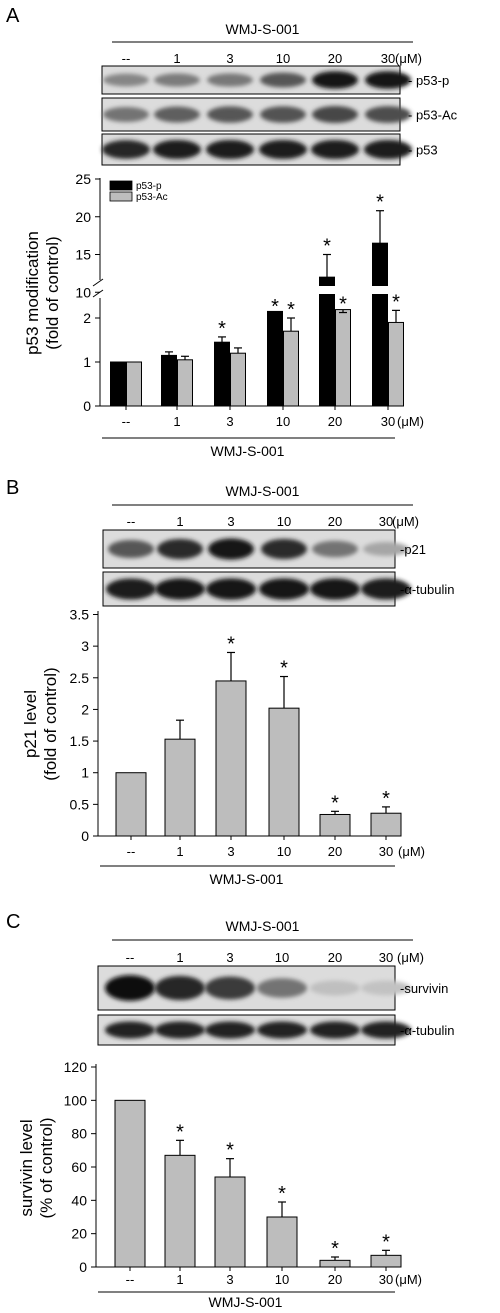  What do you see at coordinates (152, 197) in the screenshot?
I see `panel-a-legend-label: p53-Ac` at bounding box center [152, 197].